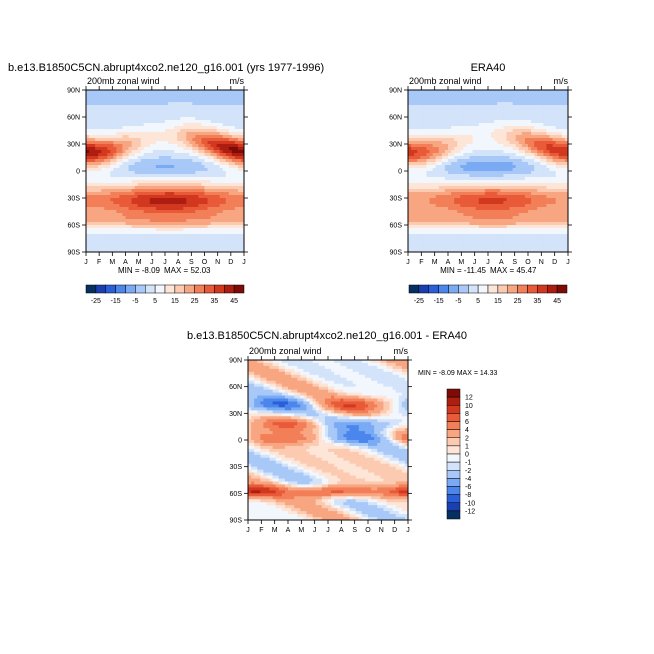 Image resolution: width=654 pixels, height=654 pixels. What do you see at coordinates (73, 118) in the screenshot?
I see `y-tick-label: 60N` at bounding box center [73, 118].